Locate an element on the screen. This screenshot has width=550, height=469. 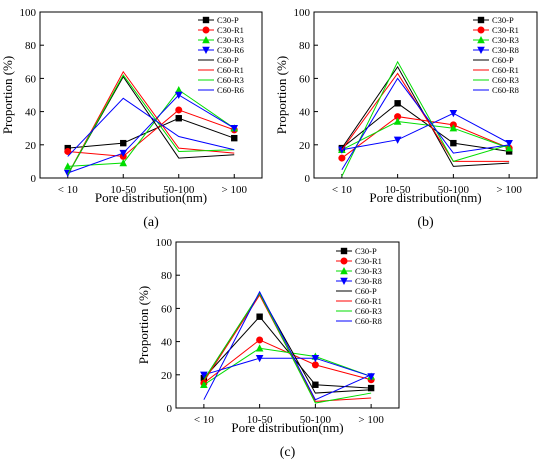
legend-label: C30-R6 is located at coordinates (230, 50).